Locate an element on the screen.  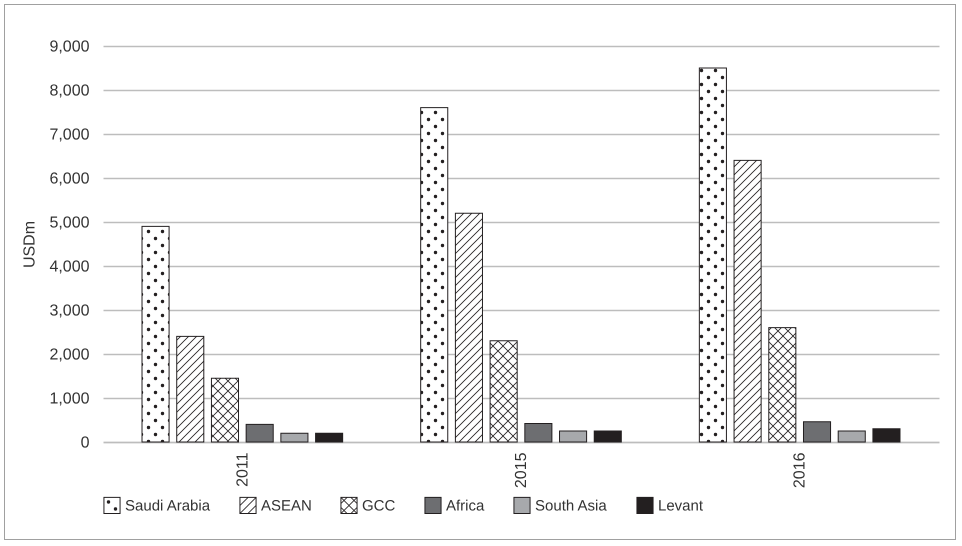
y-tick-label: 2,000 is located at coordinates (69, 355).